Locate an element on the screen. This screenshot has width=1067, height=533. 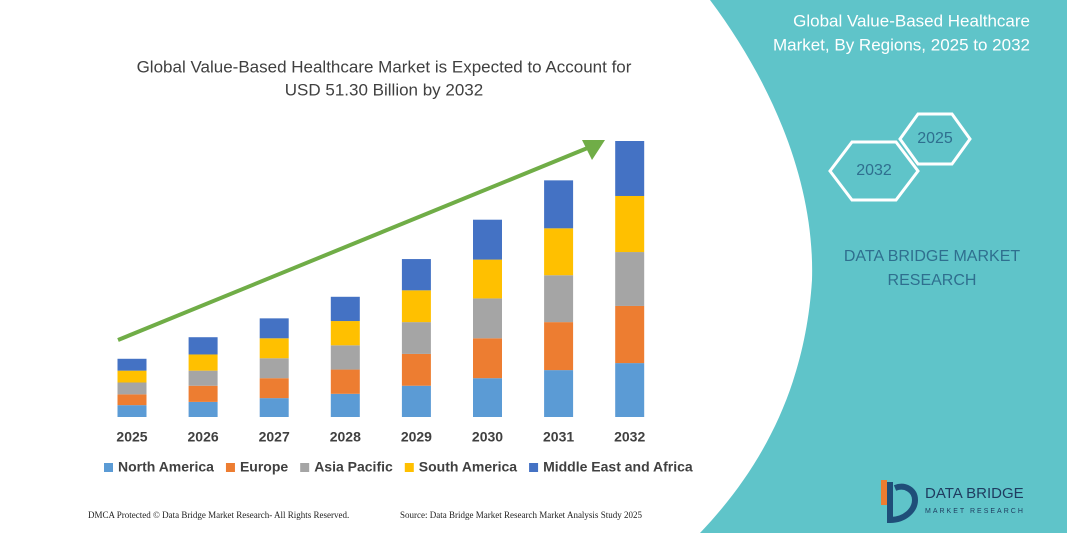
x-tick-label: 2029 is located at coordinates (416, 437).